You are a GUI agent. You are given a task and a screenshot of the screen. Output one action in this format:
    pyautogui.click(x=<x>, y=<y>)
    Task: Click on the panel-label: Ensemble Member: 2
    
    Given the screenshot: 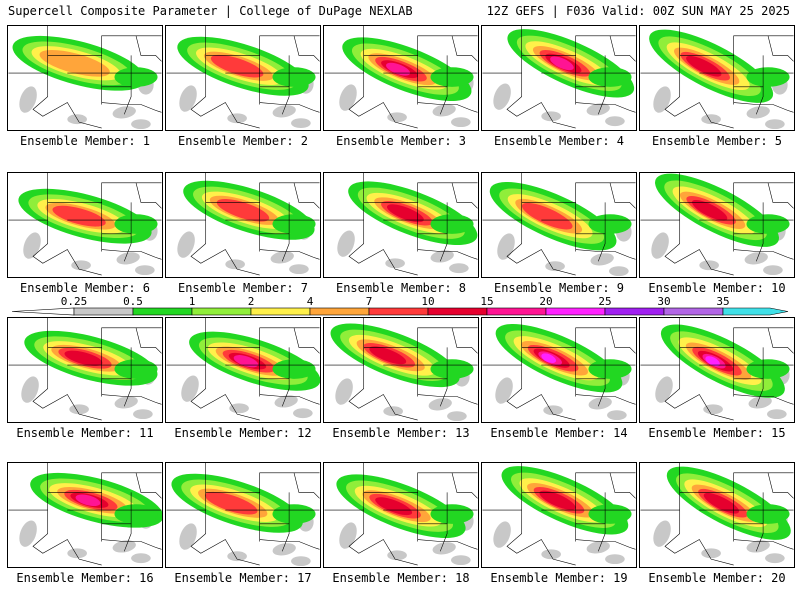 What is the action you would take?
    pyautogui.click(x=243, y=141)
    